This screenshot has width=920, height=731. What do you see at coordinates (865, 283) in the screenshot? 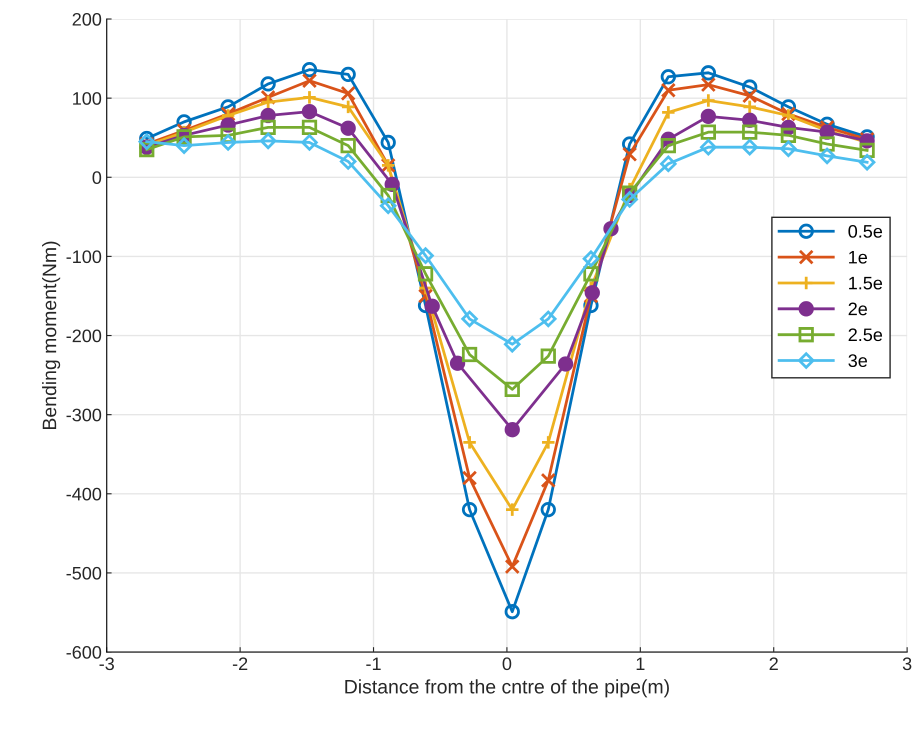
I see `legend-label: 1.5e` at bounding box center [865, 283].